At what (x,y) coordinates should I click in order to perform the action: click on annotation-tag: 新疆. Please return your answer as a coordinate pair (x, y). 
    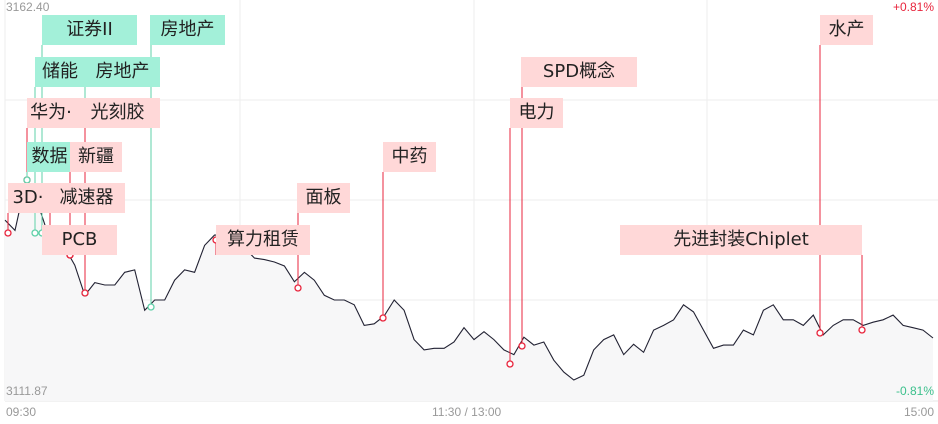
    Looking at the image, I should click on (96, 157).